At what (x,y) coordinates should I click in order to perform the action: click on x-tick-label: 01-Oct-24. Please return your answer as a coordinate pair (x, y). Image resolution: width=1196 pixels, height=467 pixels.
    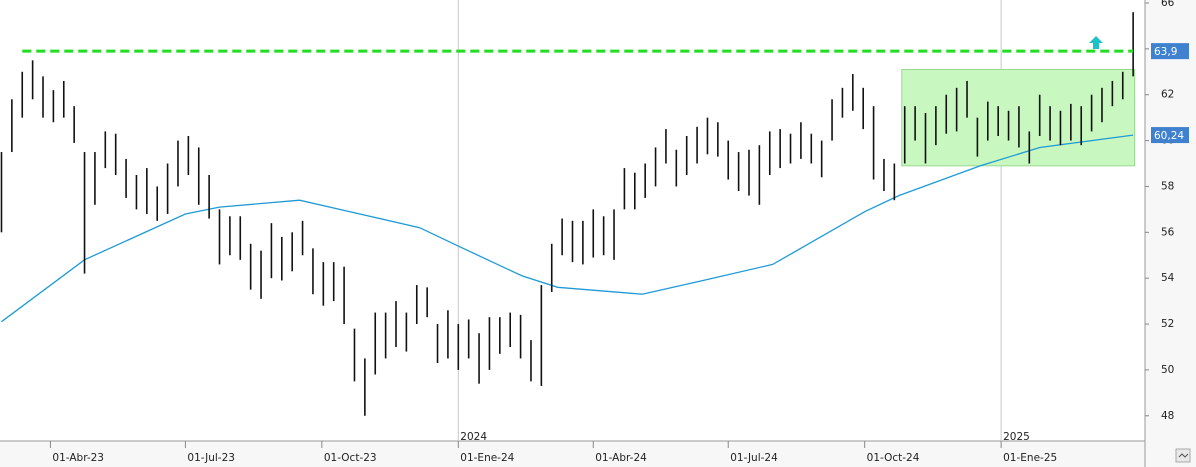
    Looking at the image, I should click on (893, 458).